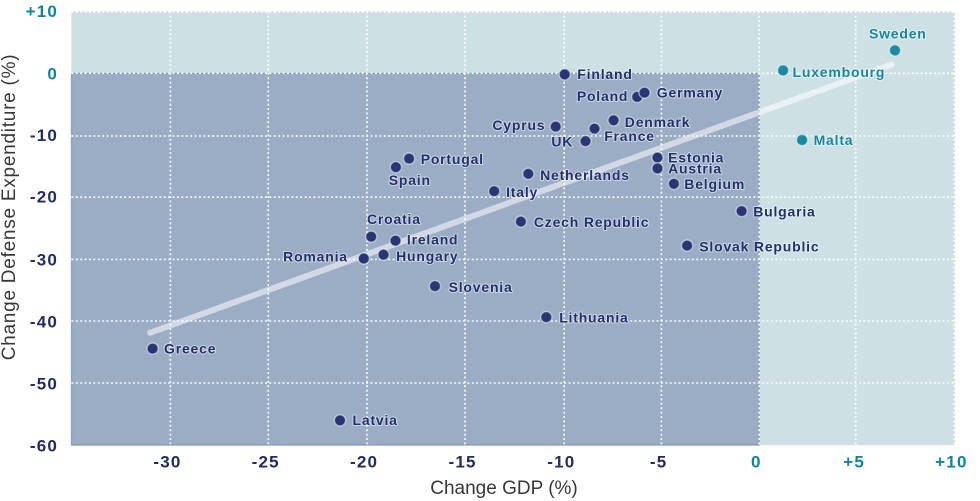 This screenshot has width=980, height=501. I want to click on svg-text: Romania, so click(315, 257).